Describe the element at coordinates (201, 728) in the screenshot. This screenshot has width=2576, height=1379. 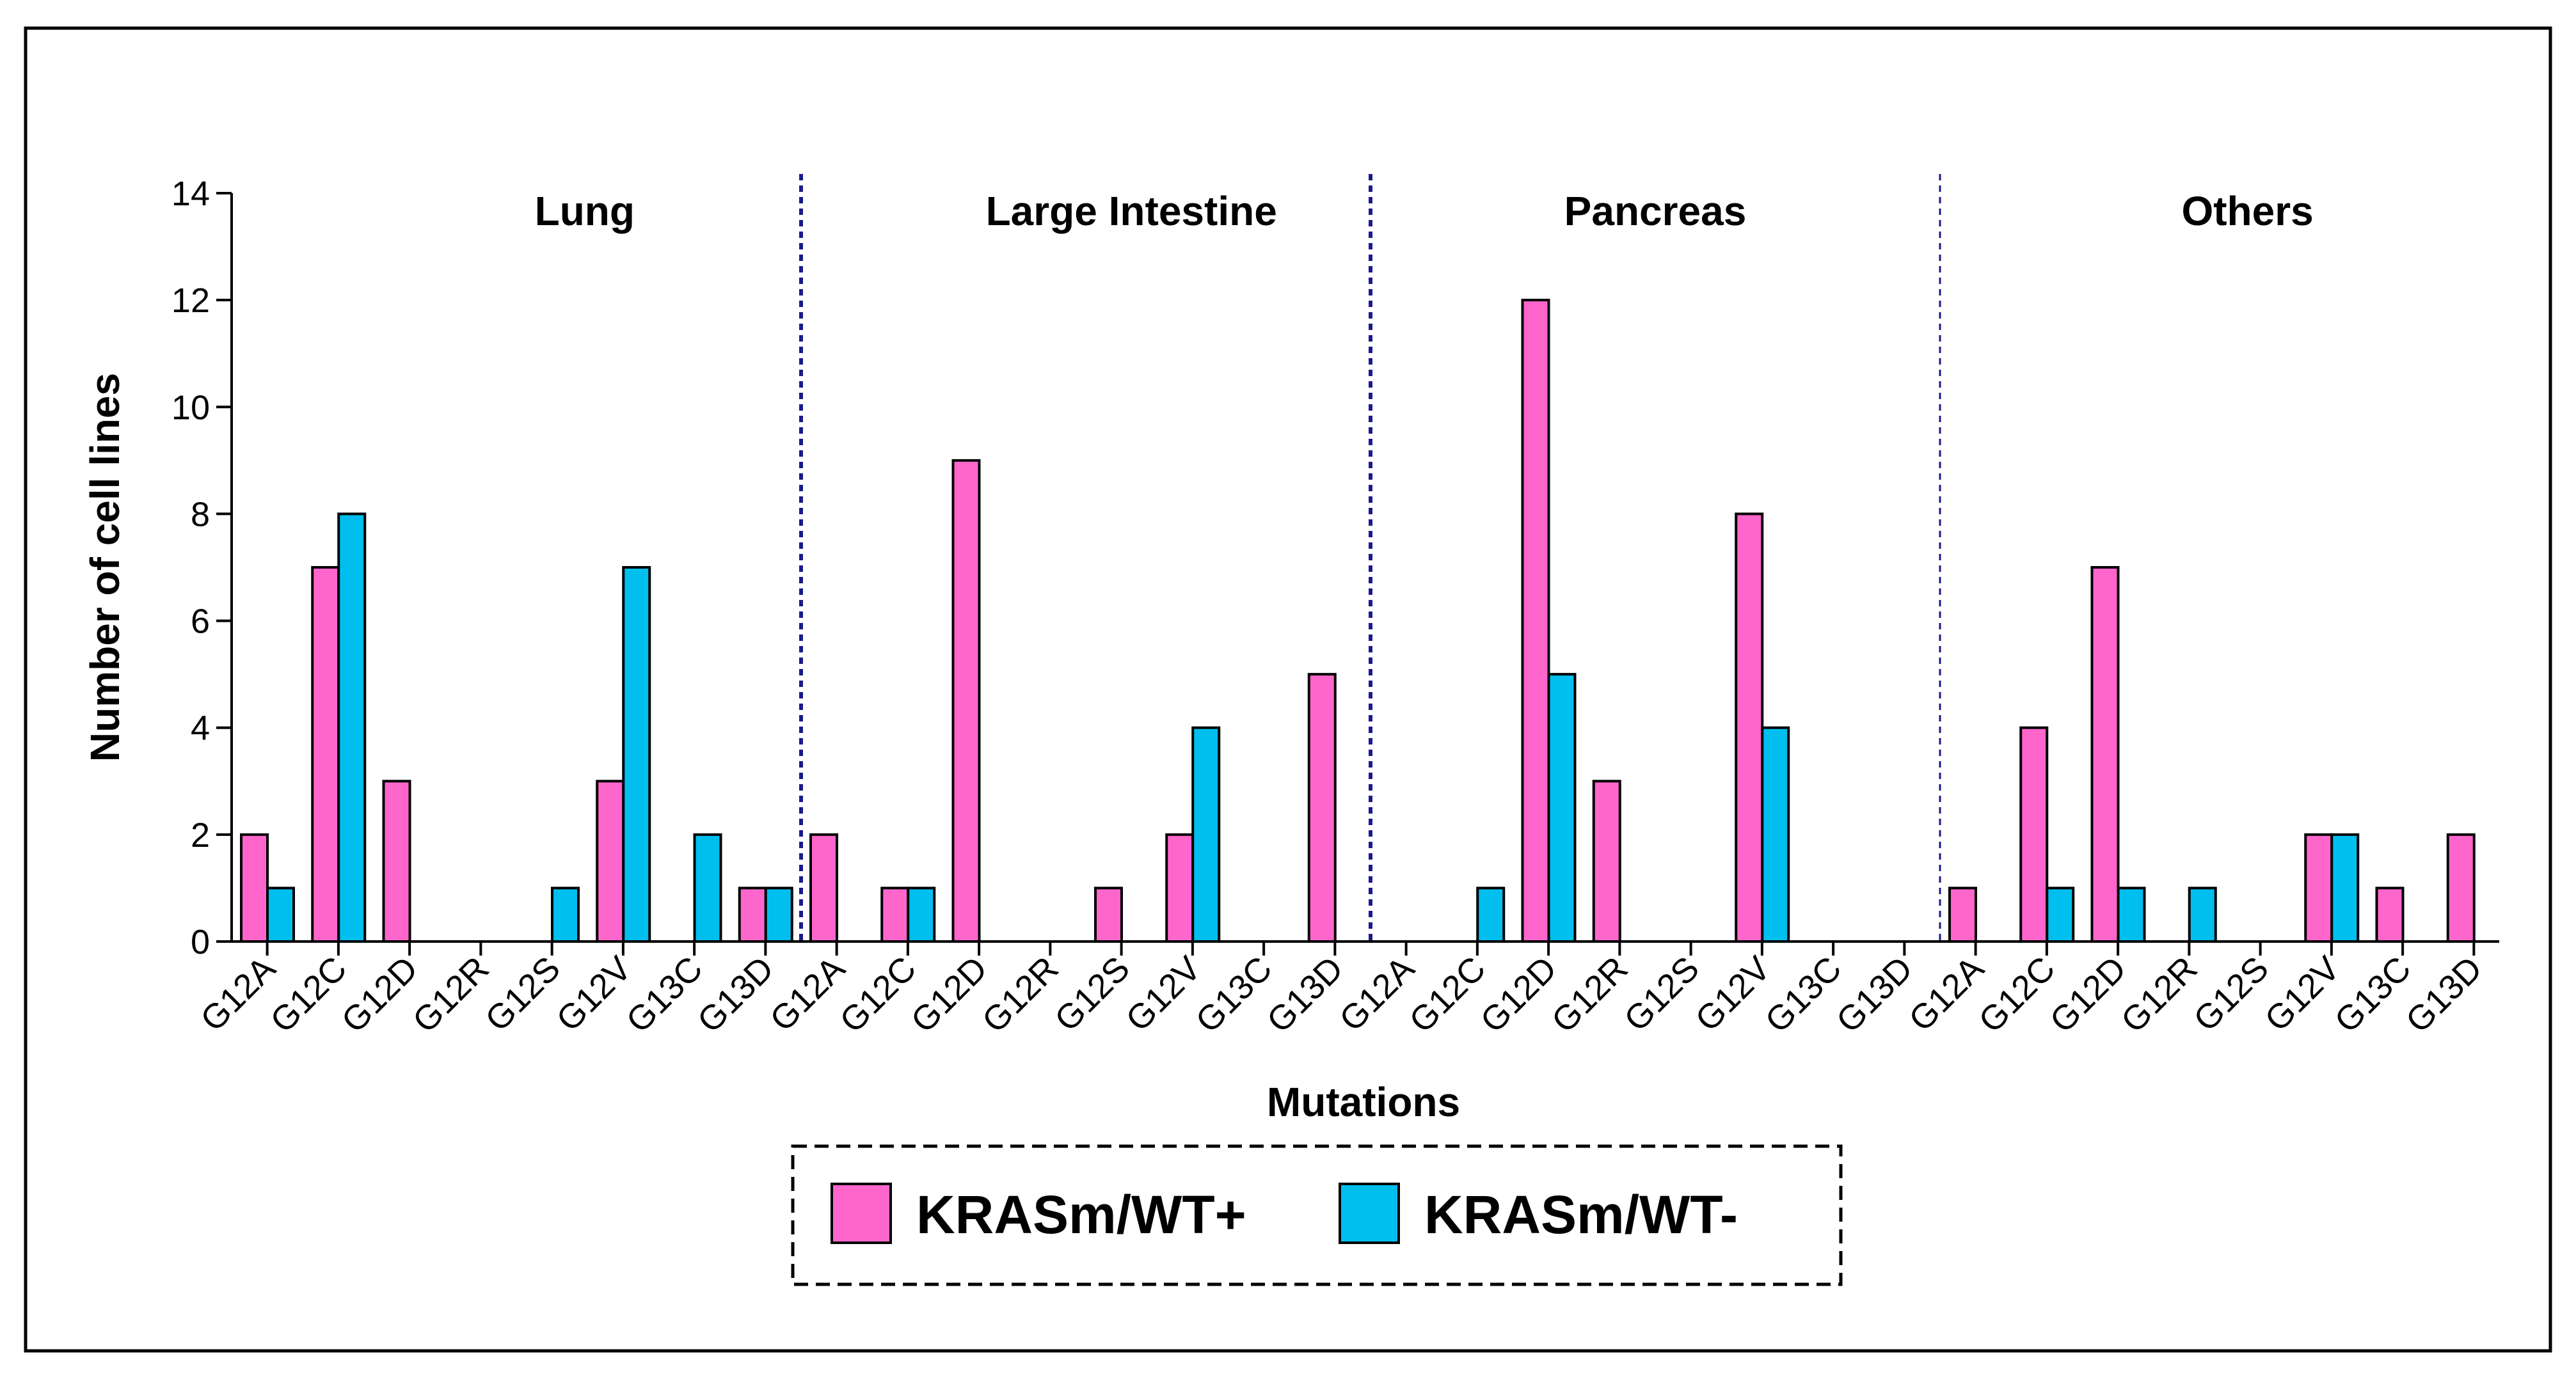
I see `y-tick-label: 4` at that location.